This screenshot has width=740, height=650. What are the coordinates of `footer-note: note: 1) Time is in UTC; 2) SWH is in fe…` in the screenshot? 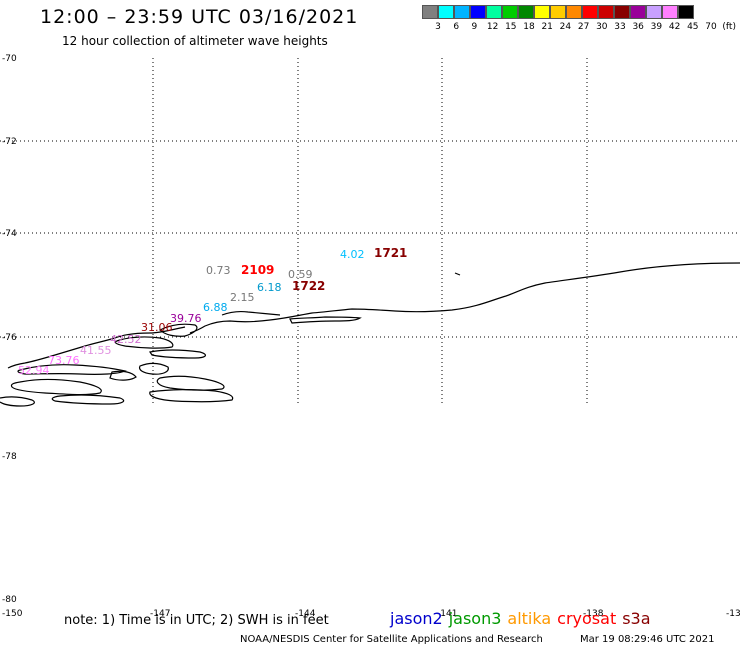 It's located at (196, 620).